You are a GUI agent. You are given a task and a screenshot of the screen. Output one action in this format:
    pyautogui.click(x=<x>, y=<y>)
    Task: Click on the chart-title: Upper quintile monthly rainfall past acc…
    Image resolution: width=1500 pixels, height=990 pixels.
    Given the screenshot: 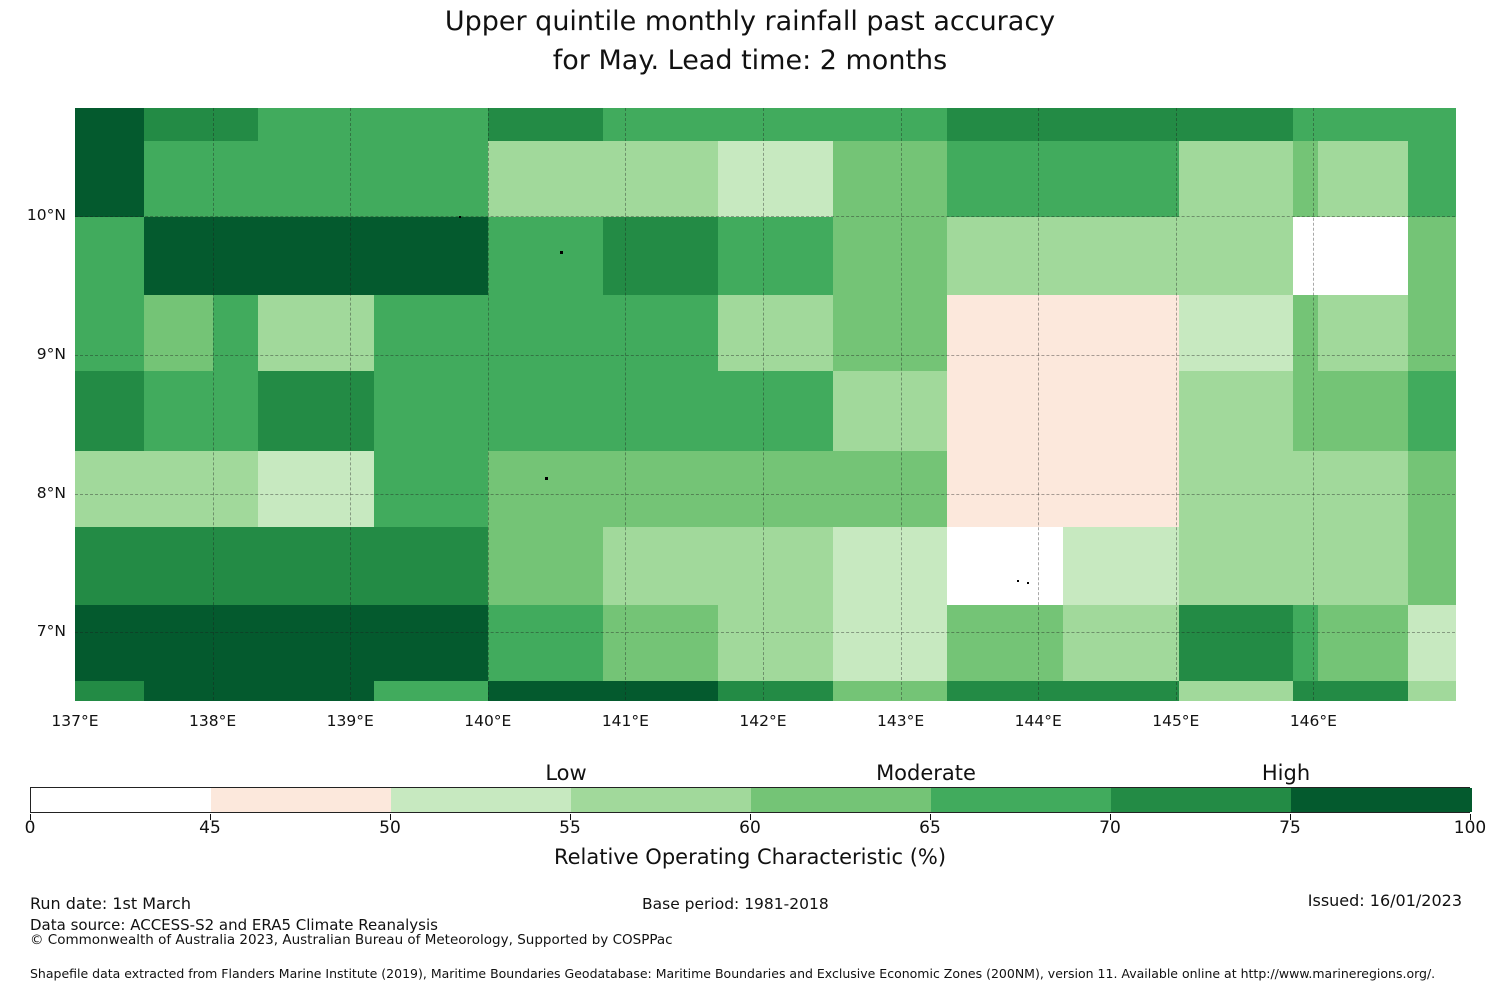 What is the action you would take?
    pyautogui.click(x=750, y=41)
    